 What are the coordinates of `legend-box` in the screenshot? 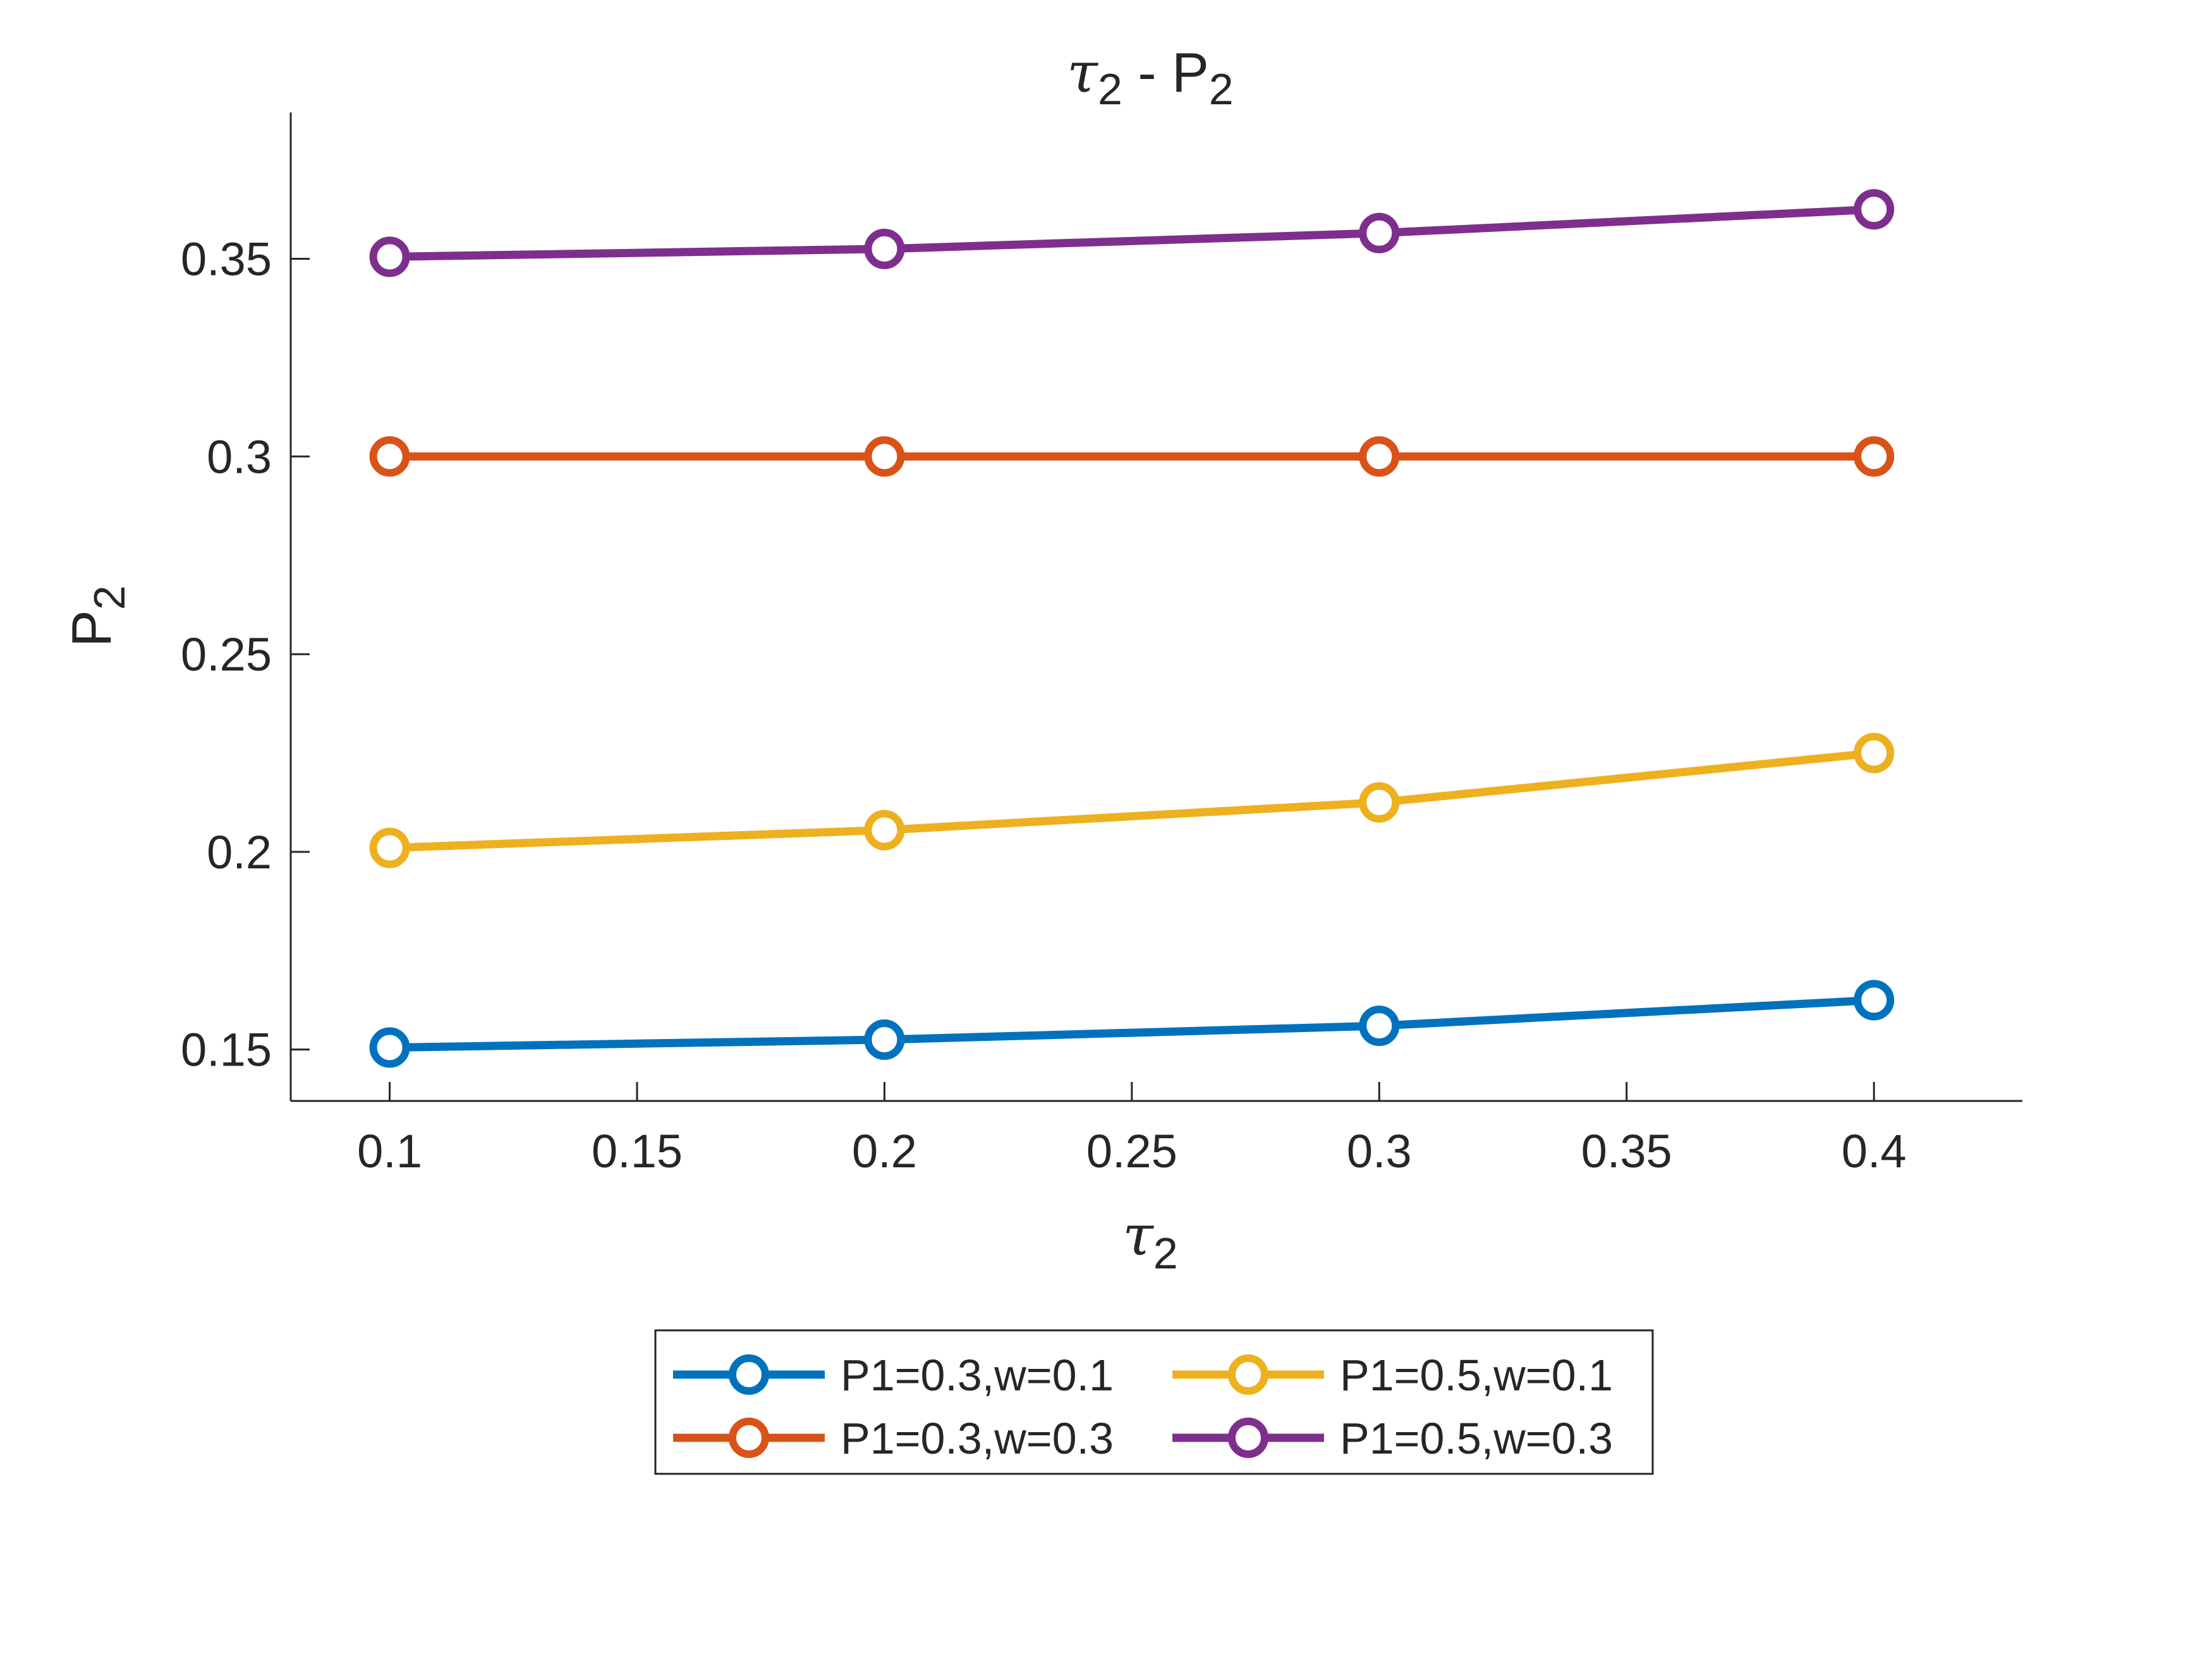 It's located at (1154, 1402).